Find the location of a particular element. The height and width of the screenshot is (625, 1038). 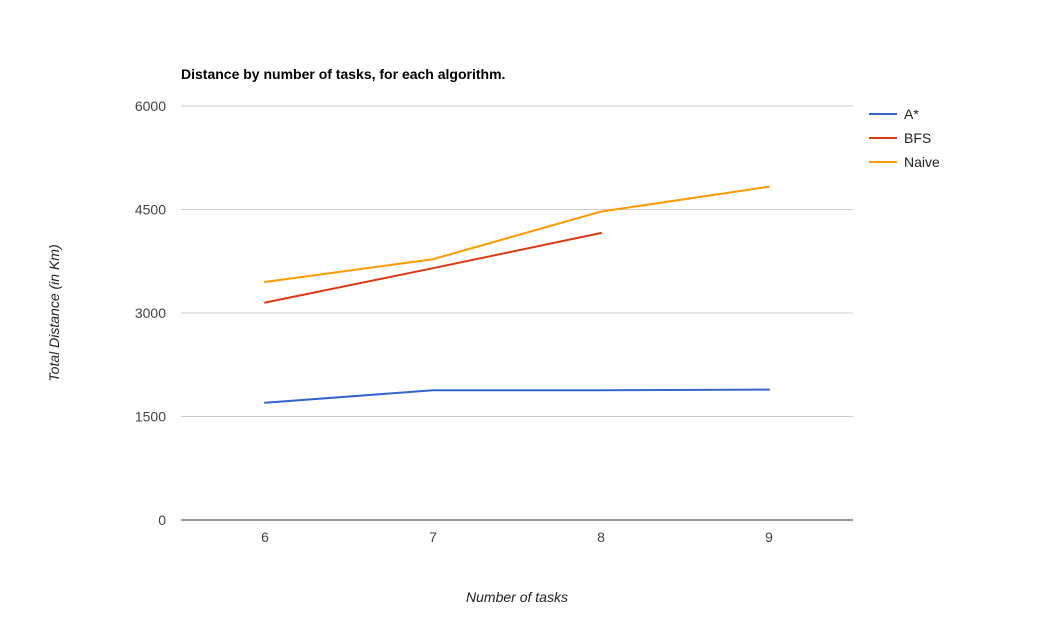

y-tick-label: 4500 is located at coordinates (150, 210).